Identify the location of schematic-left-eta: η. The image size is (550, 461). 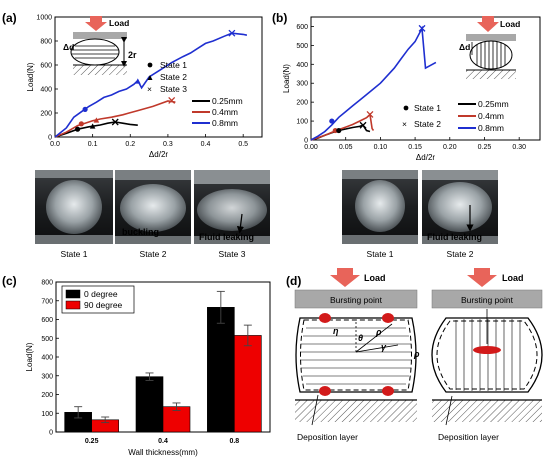
(336, 331).